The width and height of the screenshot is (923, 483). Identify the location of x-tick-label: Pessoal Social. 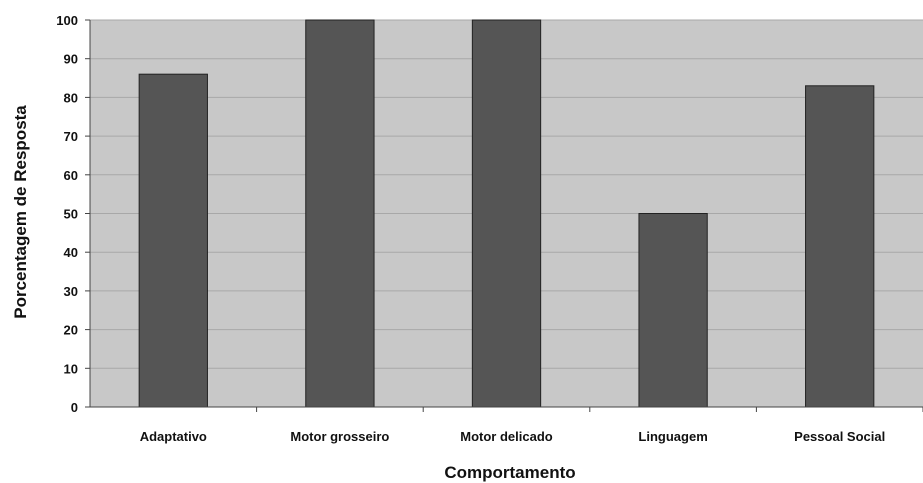
(839, 436).